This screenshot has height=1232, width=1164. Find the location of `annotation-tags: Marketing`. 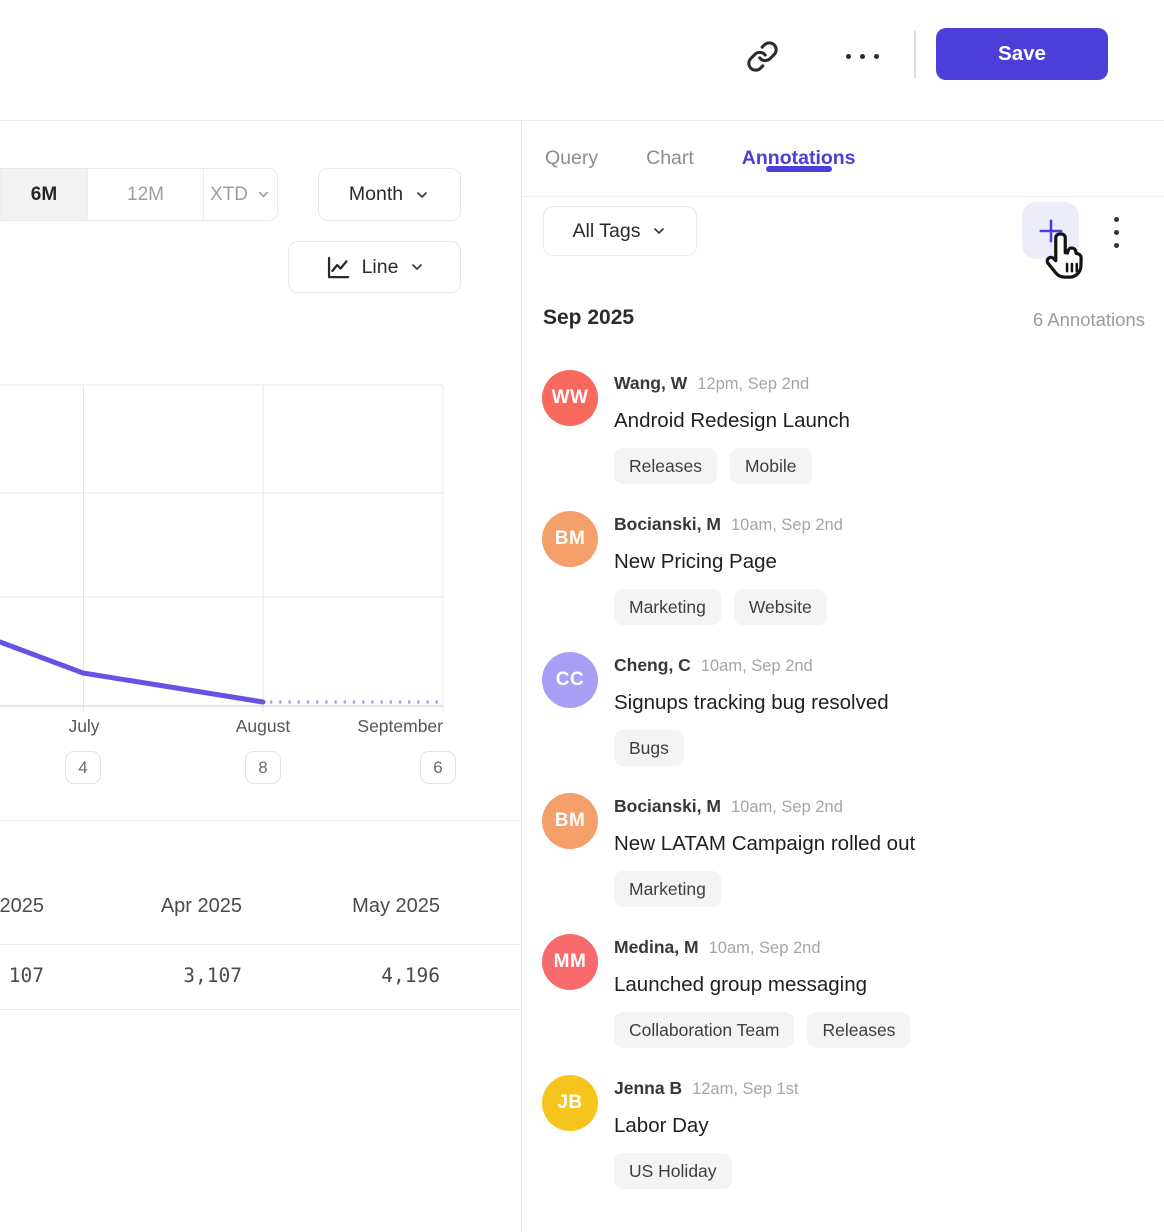

annotation-tags: Marketing is located at coordinates (764, 889).